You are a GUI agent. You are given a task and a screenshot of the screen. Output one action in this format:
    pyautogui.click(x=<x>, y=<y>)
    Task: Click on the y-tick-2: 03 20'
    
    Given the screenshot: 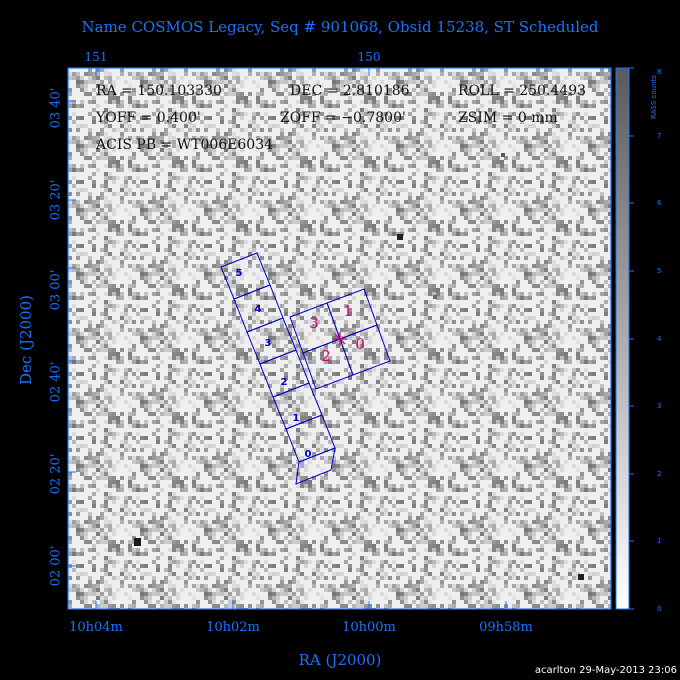 What is the action you would take?
    pyautogui.click(x=56, y=200)
    